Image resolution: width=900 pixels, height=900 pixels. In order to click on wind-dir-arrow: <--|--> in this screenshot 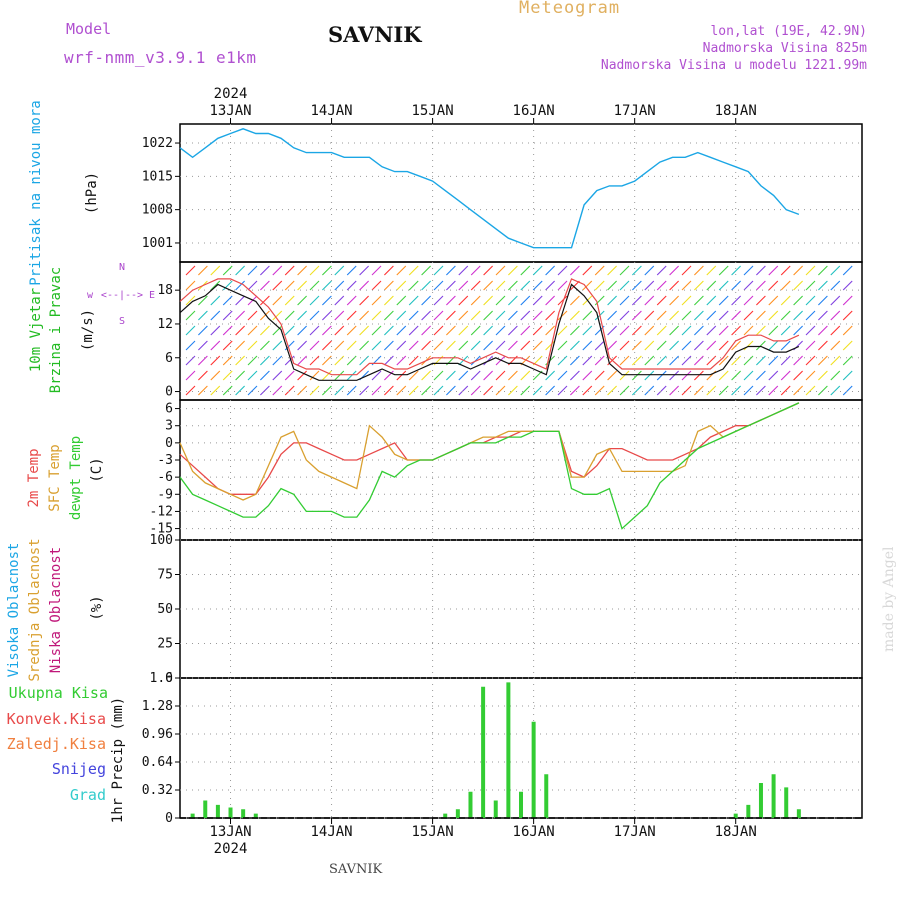, I will do `click(122, 295)`.